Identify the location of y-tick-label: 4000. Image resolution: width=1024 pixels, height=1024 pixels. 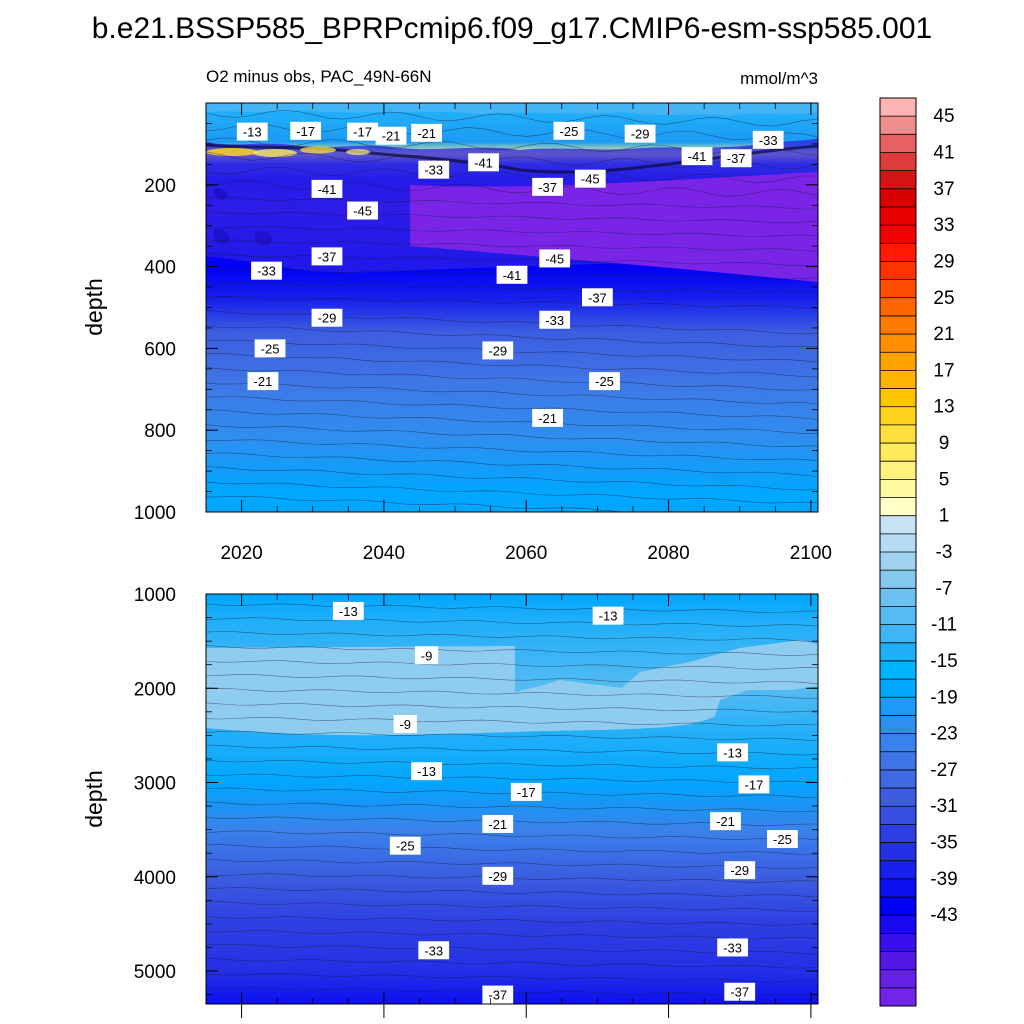
(155, 878).